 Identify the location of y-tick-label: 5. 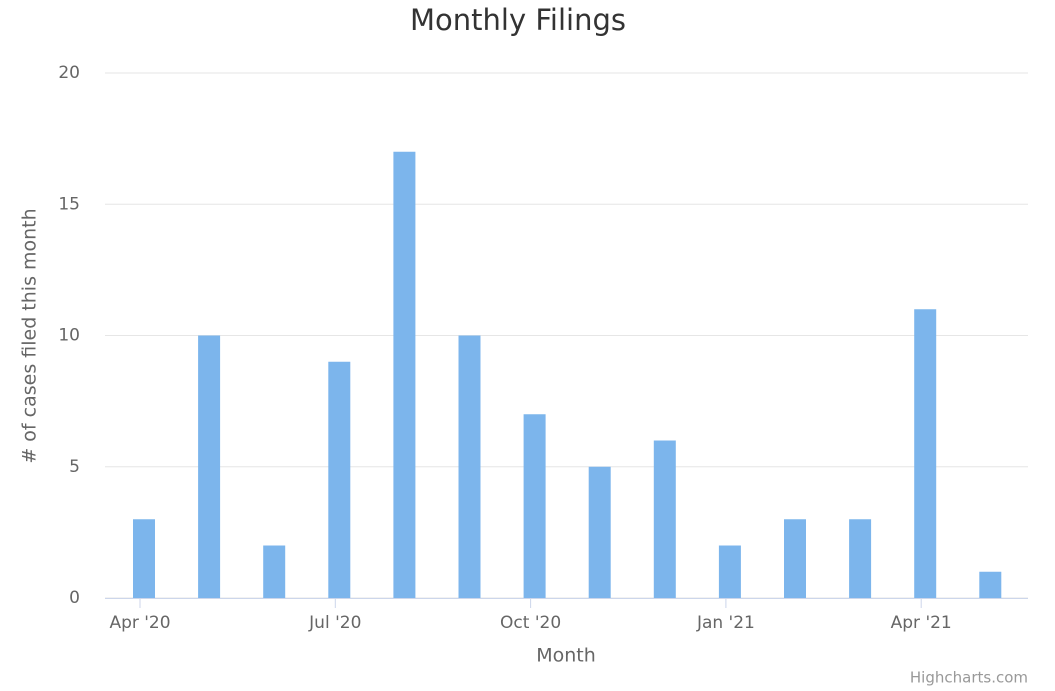
(74, 467).